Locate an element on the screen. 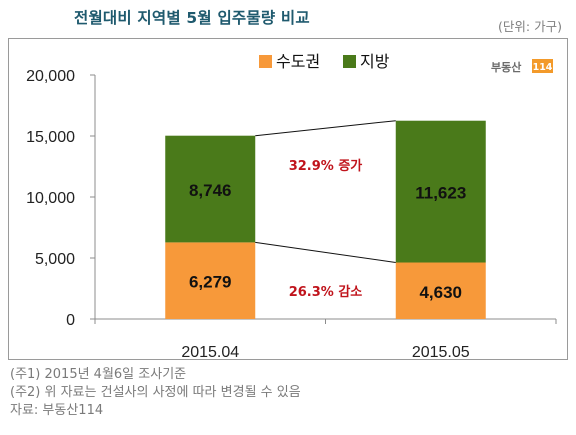 The image size is (576, 435). footnote-1: (주1) 2015년 4월6일 조사기준 is located at coordinates (98, 374).